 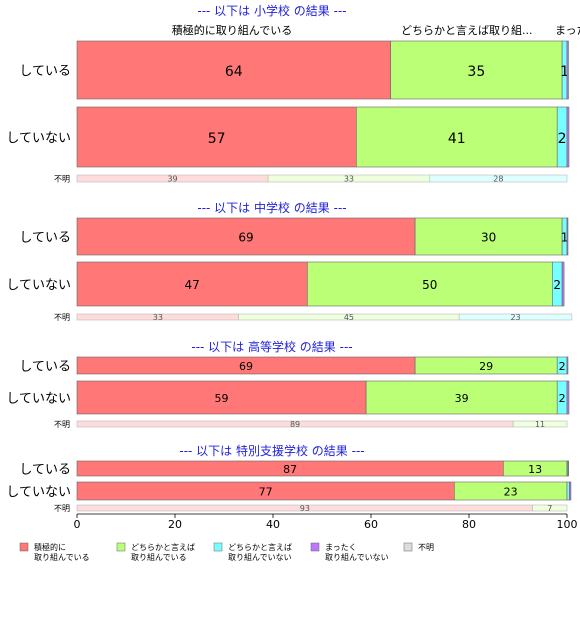 I want to click on x-tick-label: 100, so click(x=567, y=524).